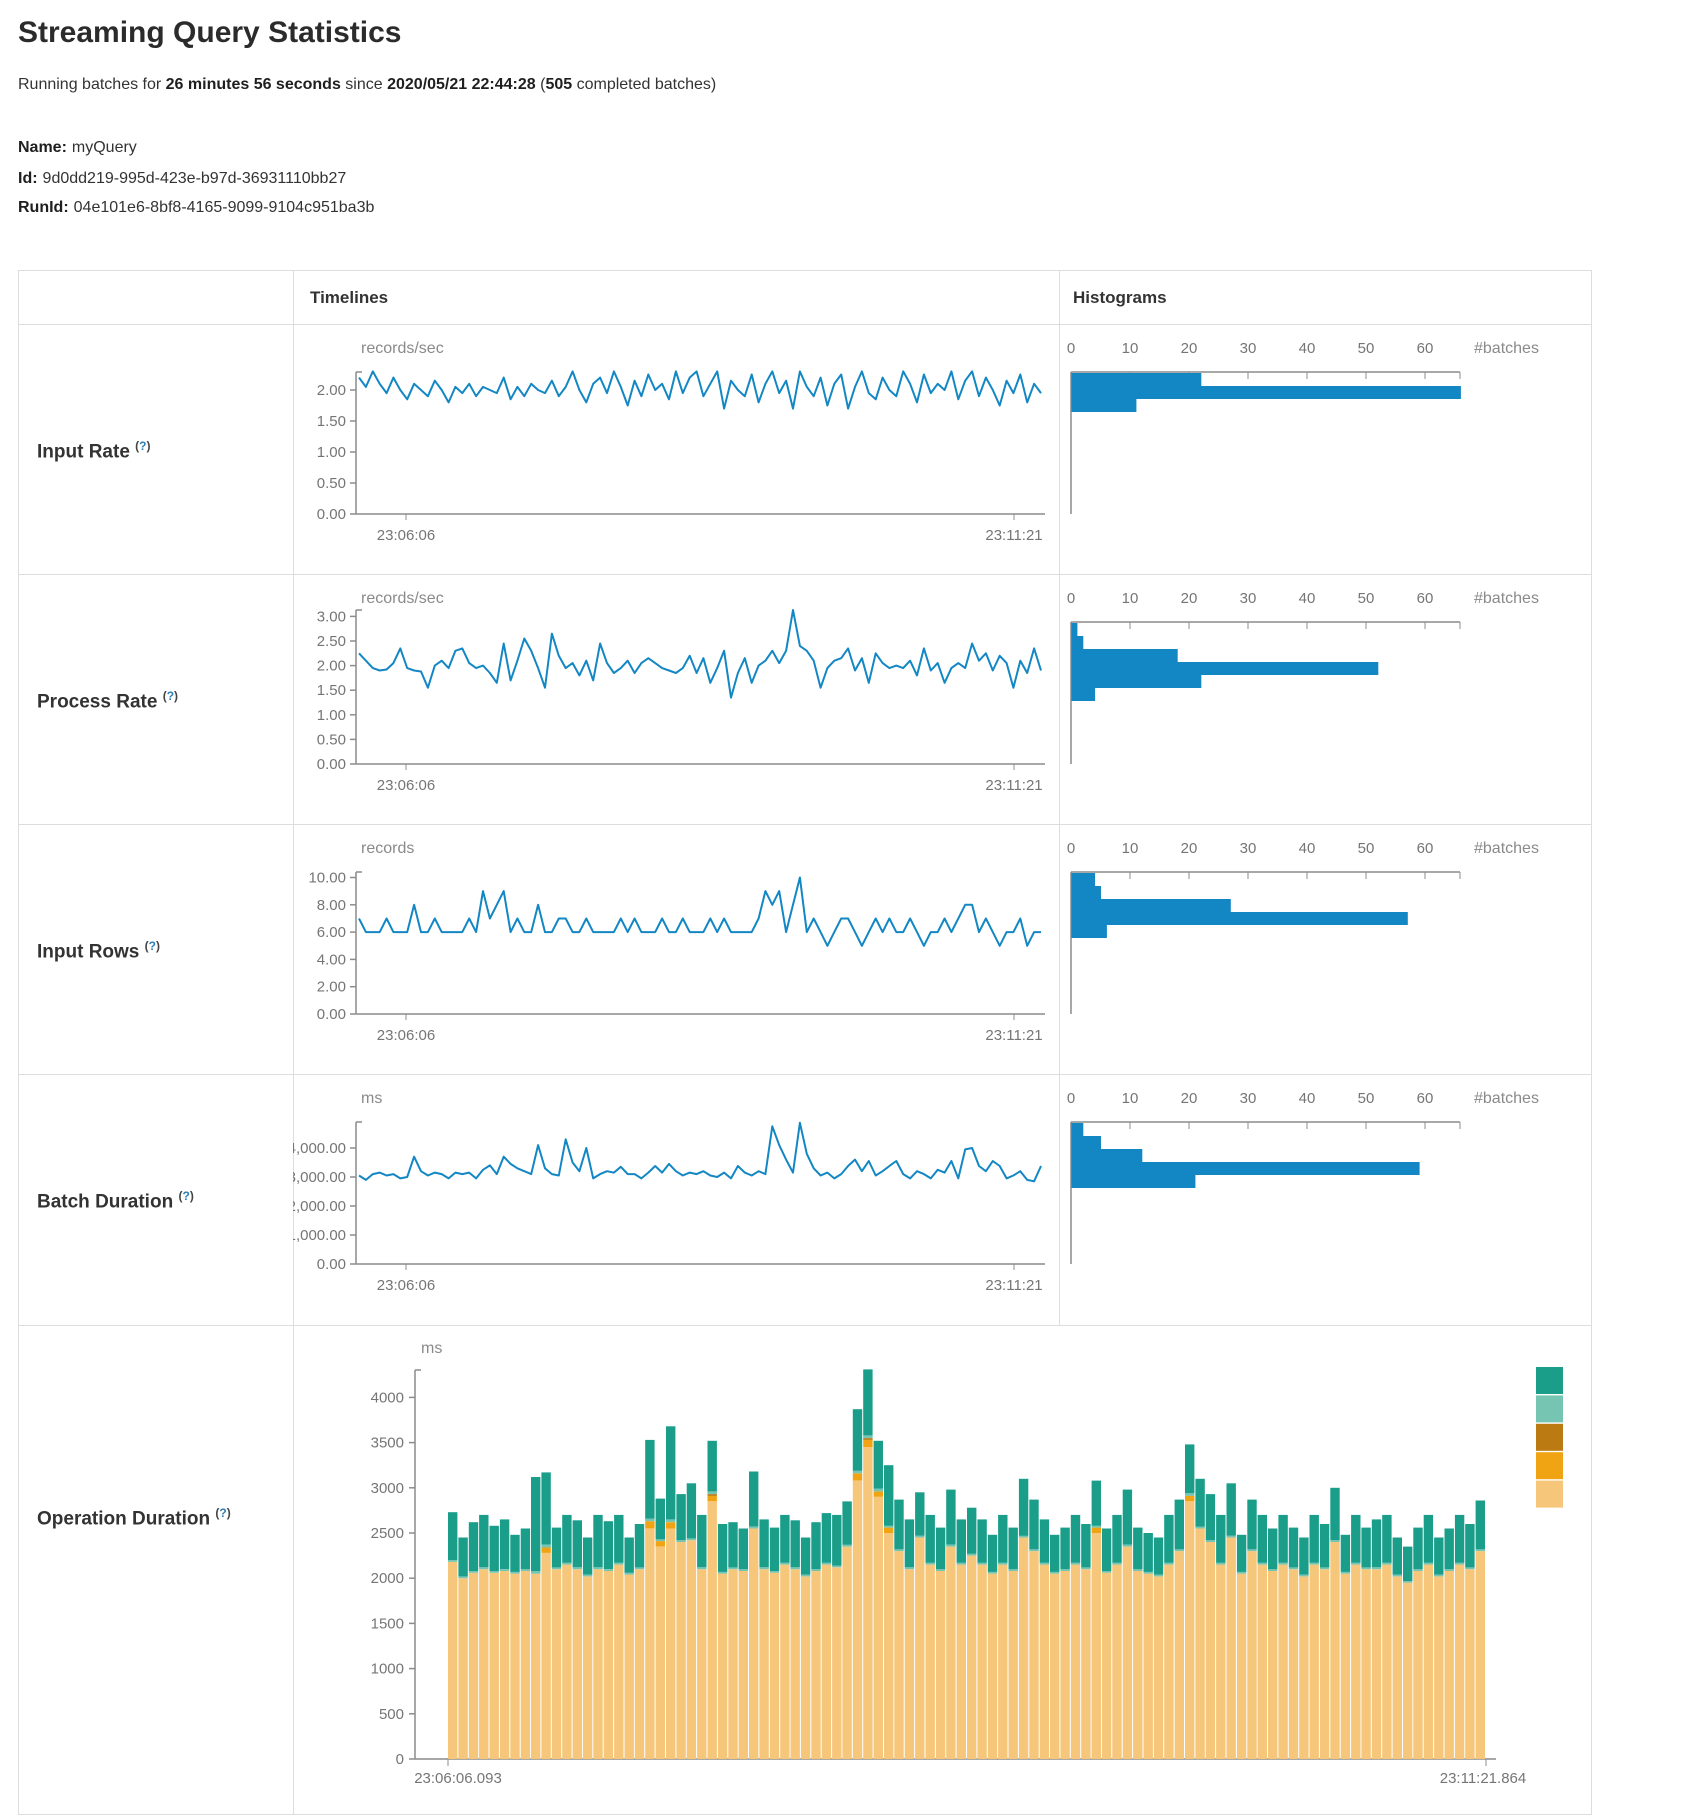 The height and width of the screenshot is (1820, 1693). I want to click on svg-text: 2.00, so click(331, 666).